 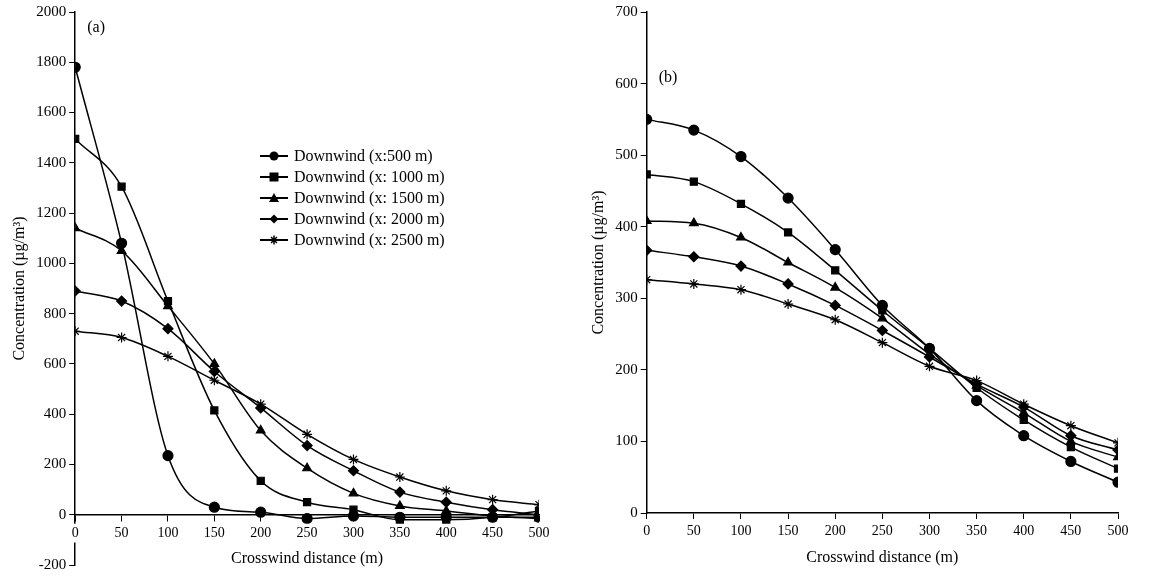 What do you see at coordinates (626, 154) in the screenshot?
I see `y-tick-label: 500` at bounding box center [626, 154].